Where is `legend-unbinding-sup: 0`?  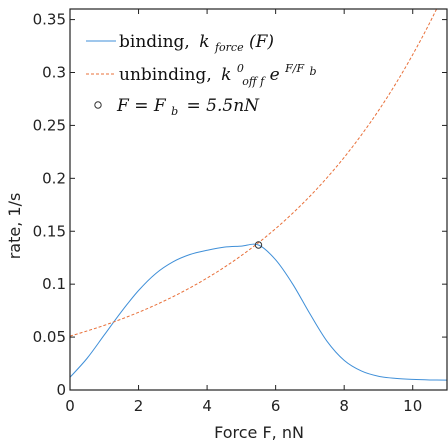
legend-unbinding-sup: 0 is located at coordinates (240, 68).